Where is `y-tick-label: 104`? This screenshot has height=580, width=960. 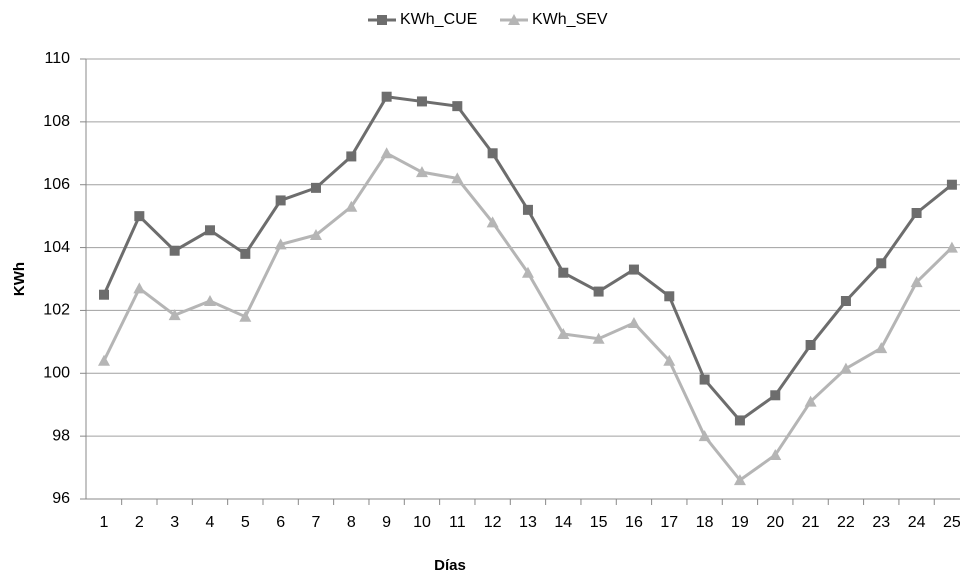
y-tick-label: 104 is located at coordinates (56, 247).